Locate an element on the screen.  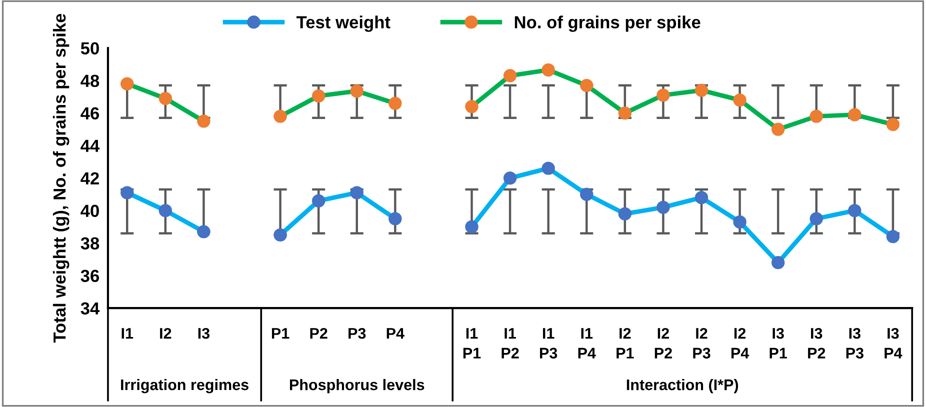
x-tick-label: I1 P3 is located at coordinates (549, 343).